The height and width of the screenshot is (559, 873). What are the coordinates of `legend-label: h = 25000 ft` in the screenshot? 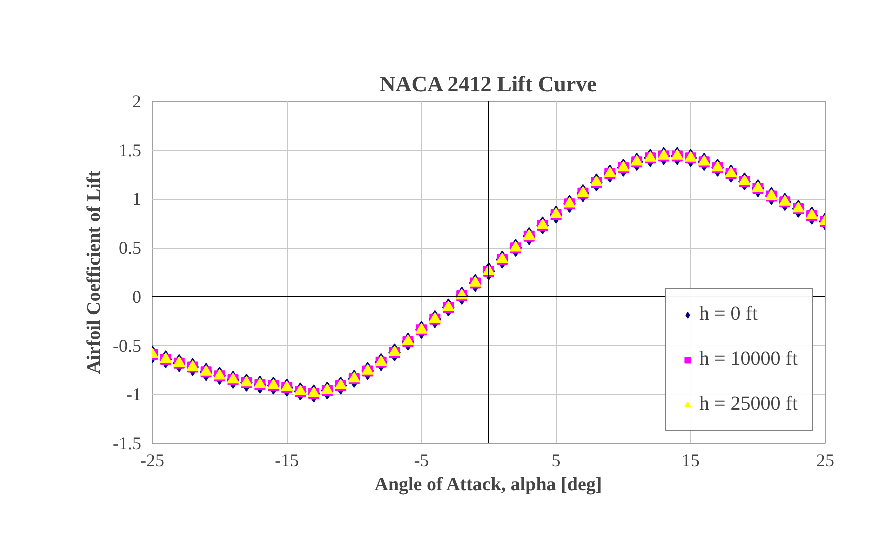 It's located at (749, 404).